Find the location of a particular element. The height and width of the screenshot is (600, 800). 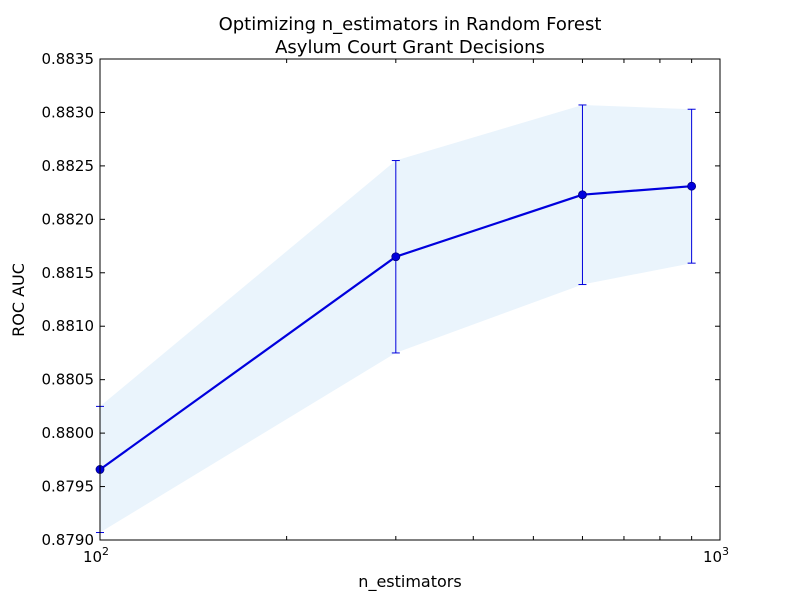

y-tick-label: 0.8790 is located at coordinates (68, 540).